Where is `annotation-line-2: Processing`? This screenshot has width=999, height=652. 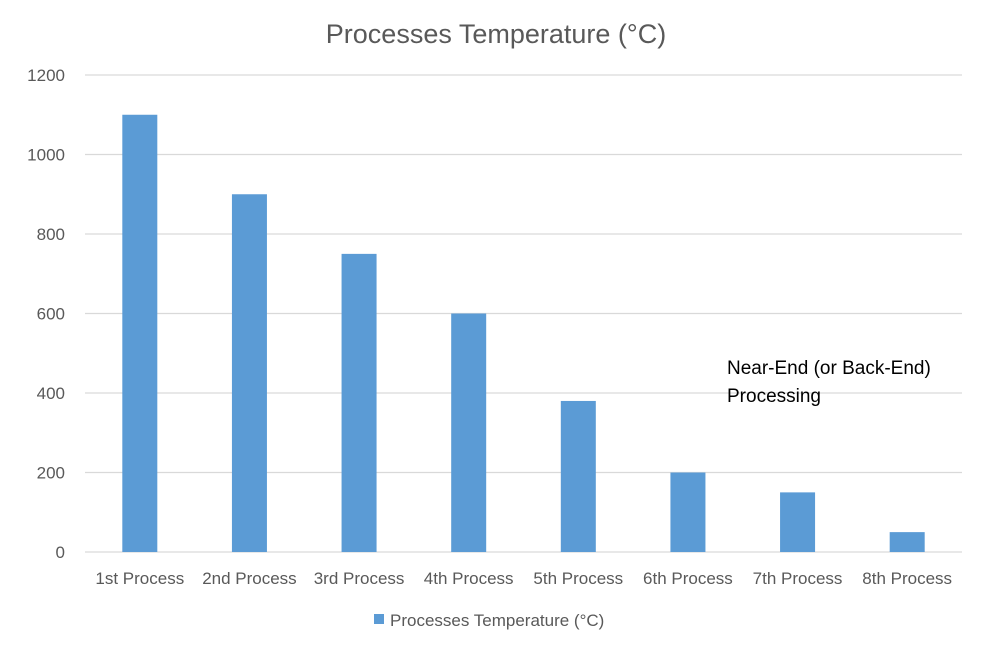
annotation-line-2: Processing is located at coordinates (774, 396).